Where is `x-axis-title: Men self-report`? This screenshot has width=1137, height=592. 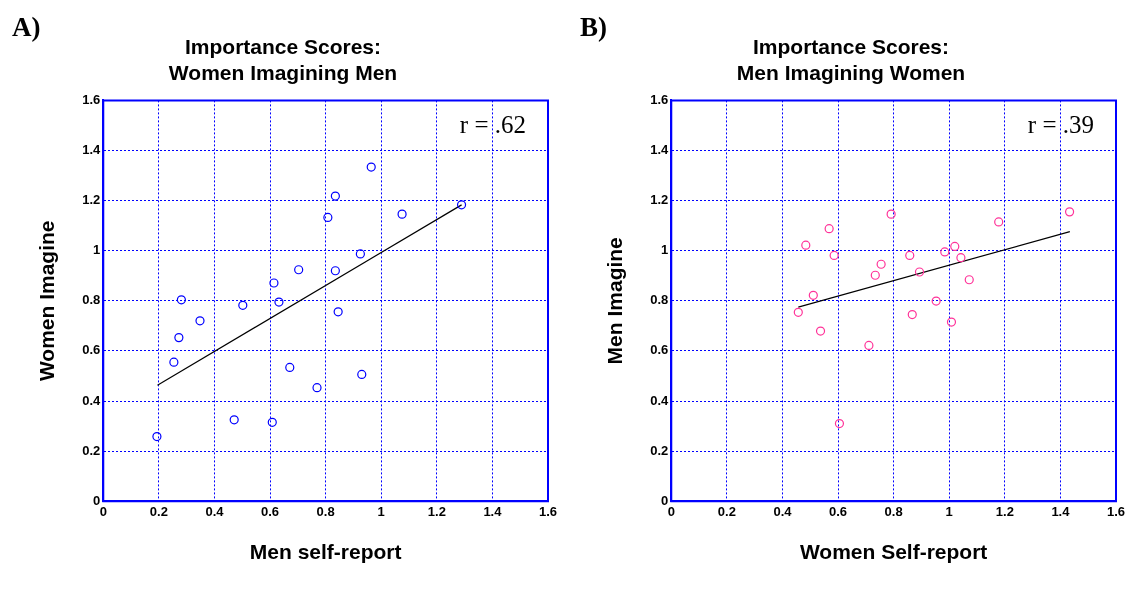
x-axis-title: Men self-report is located at coordinates (325, 552).